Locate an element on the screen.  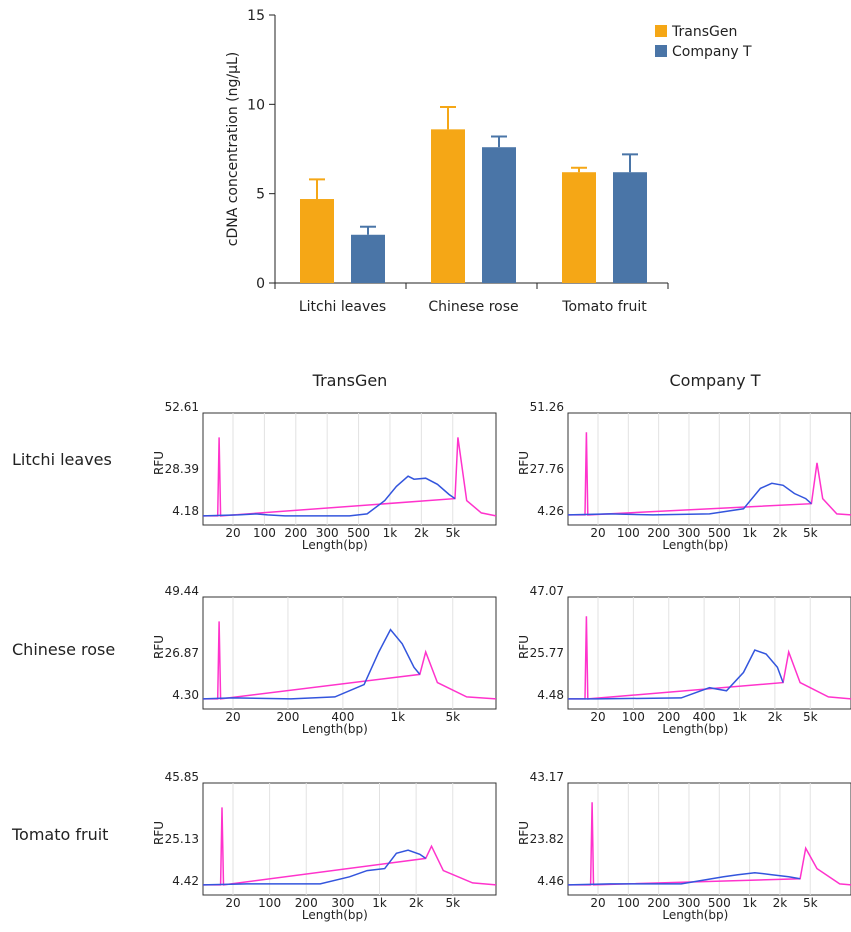
y-tick-label: 52.61 is located at coordinates (182, 407).